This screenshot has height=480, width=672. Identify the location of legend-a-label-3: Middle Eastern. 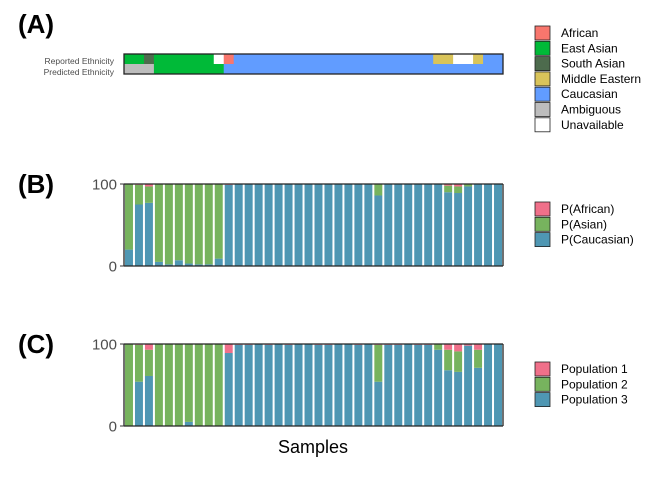
(601, 79).